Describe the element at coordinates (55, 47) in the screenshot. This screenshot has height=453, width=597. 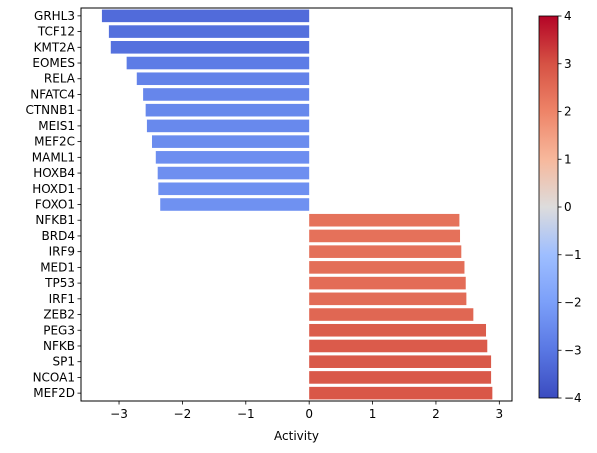
I see `y-tick-label-kmt2a: KMT2A` at that location.